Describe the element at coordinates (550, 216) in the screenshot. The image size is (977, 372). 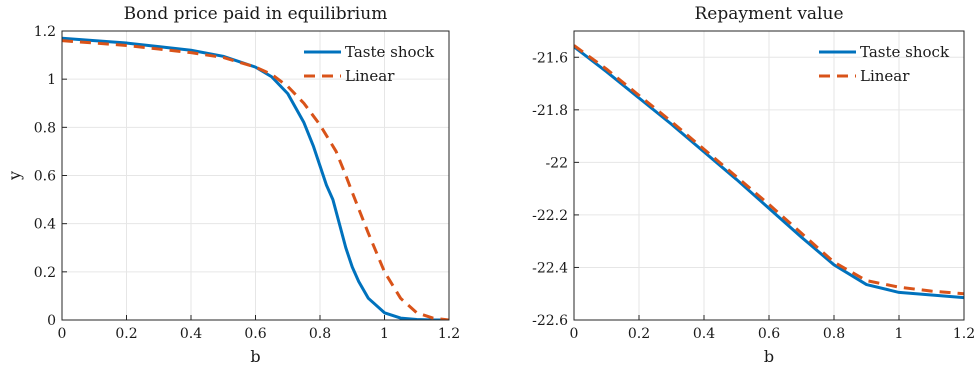
I see `y-tick-label: -22.2` at that location.